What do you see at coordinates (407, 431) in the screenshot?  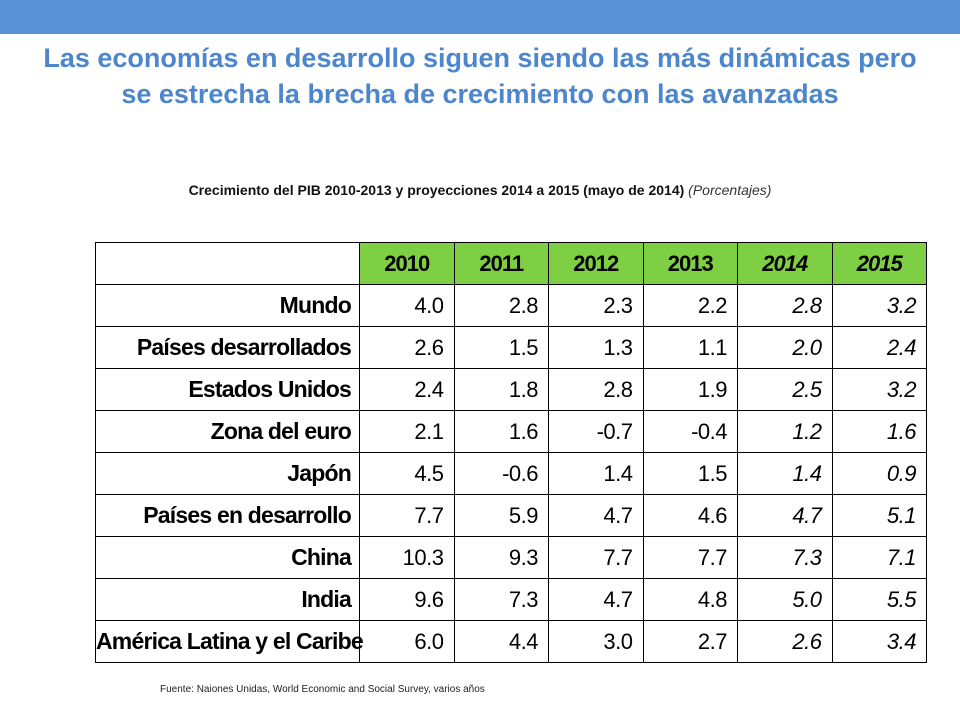 I see `value-cell: 2.1` at bounding box center [407, 431].